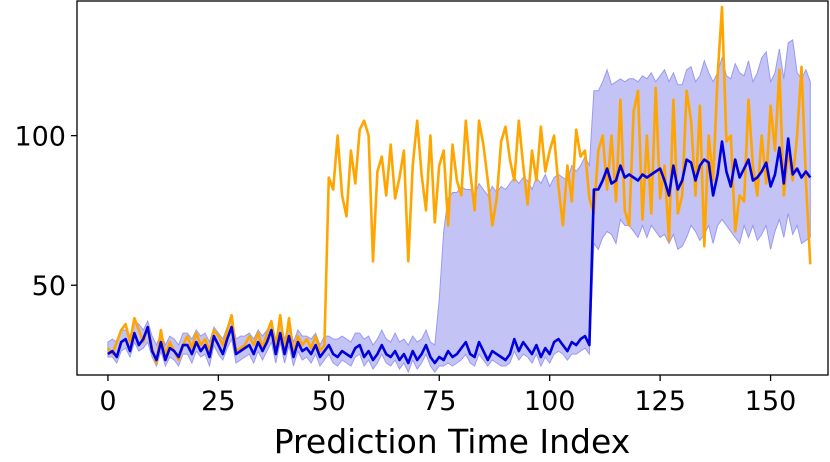  I want to click on x-tick-label: 125, so click(660, 401).